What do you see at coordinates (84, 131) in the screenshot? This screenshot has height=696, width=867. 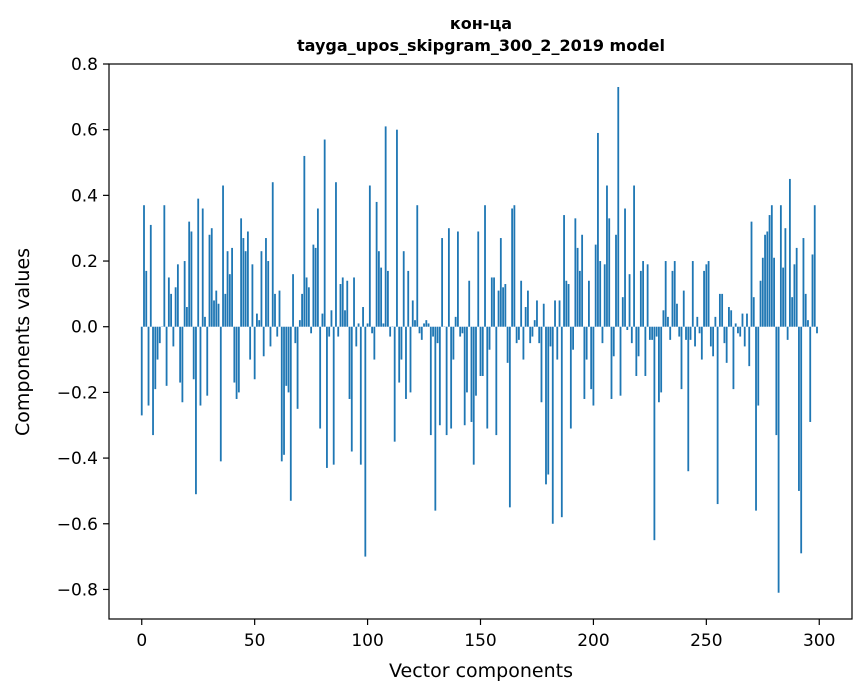 I see `y-tick-label: 0.6` at bounding box center [84, 131].